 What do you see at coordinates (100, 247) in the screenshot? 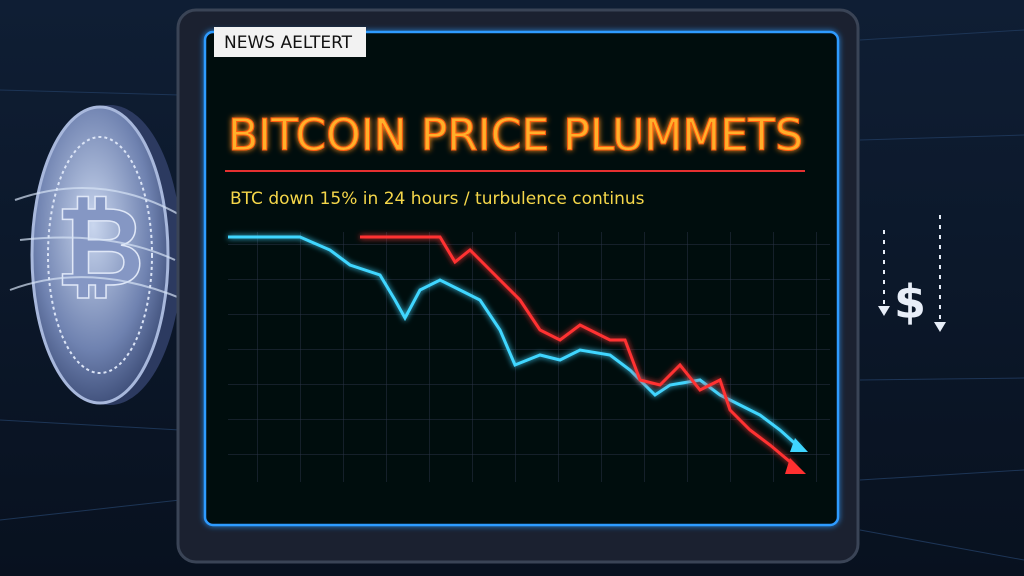
I see `coin-symbol: ₿` at bounding box center [100, 247].